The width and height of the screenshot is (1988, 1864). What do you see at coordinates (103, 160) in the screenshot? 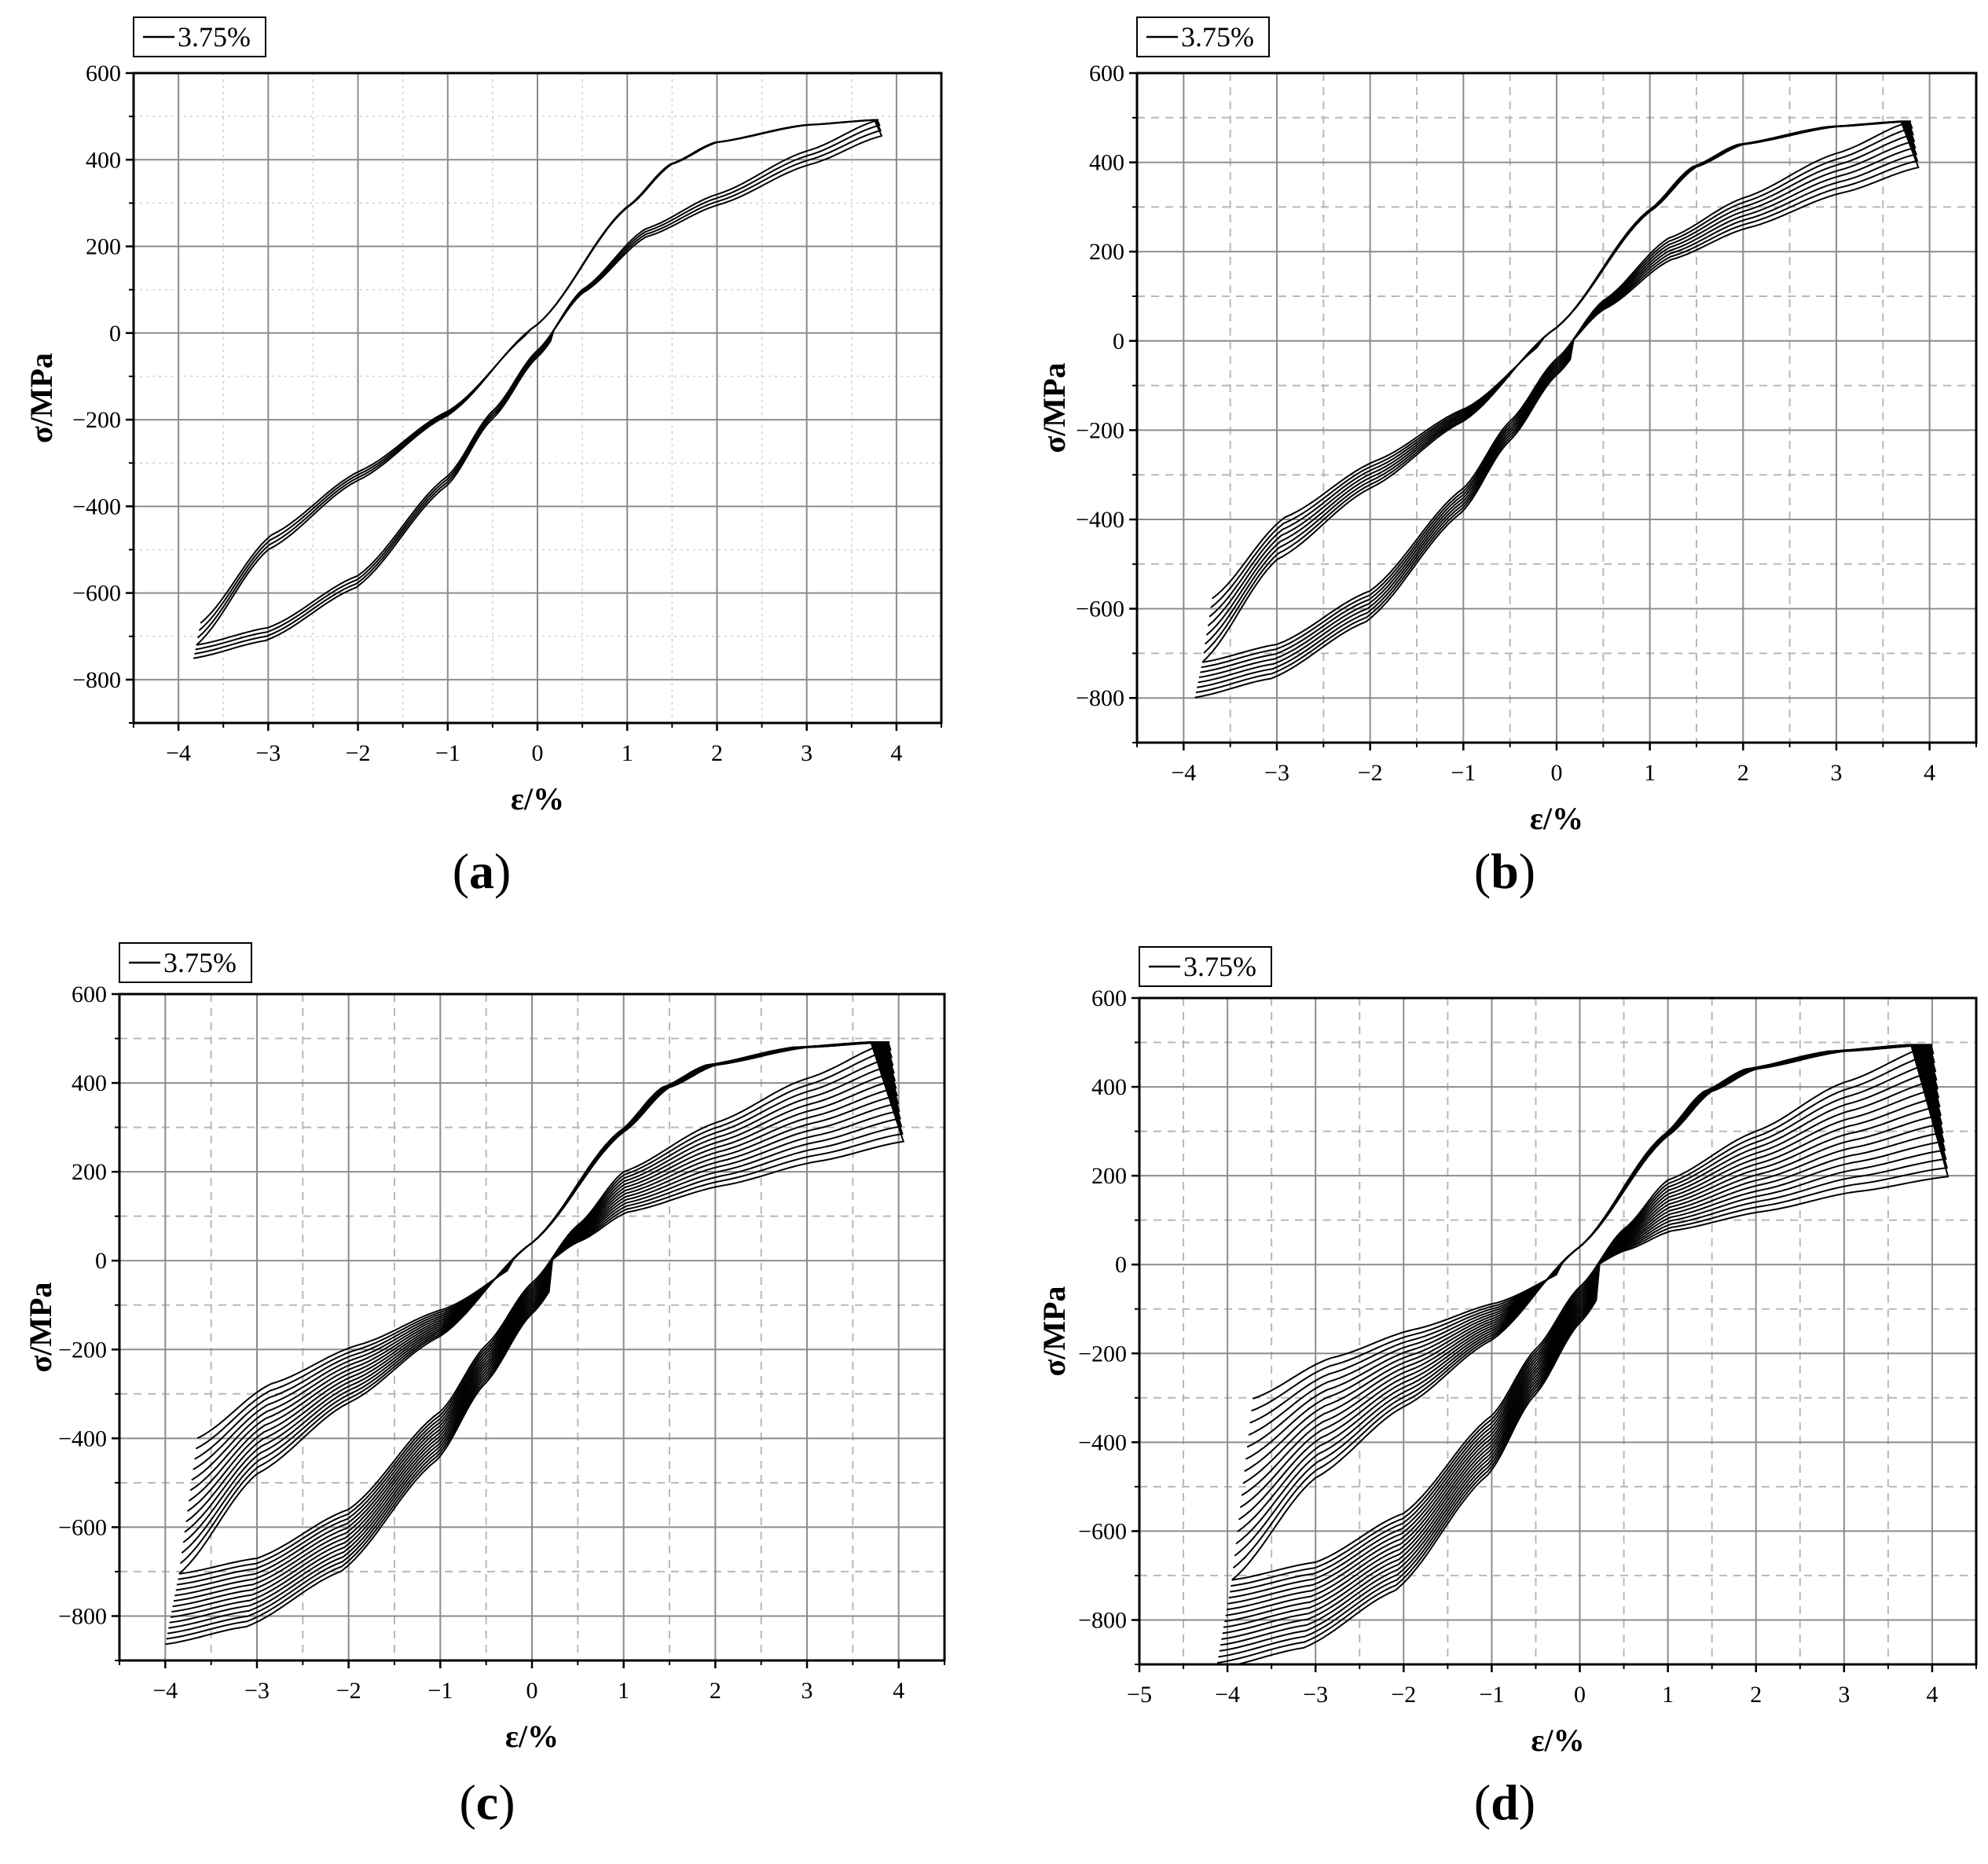
I see `y-tick-label: 400` at bounding box center [103, 160].